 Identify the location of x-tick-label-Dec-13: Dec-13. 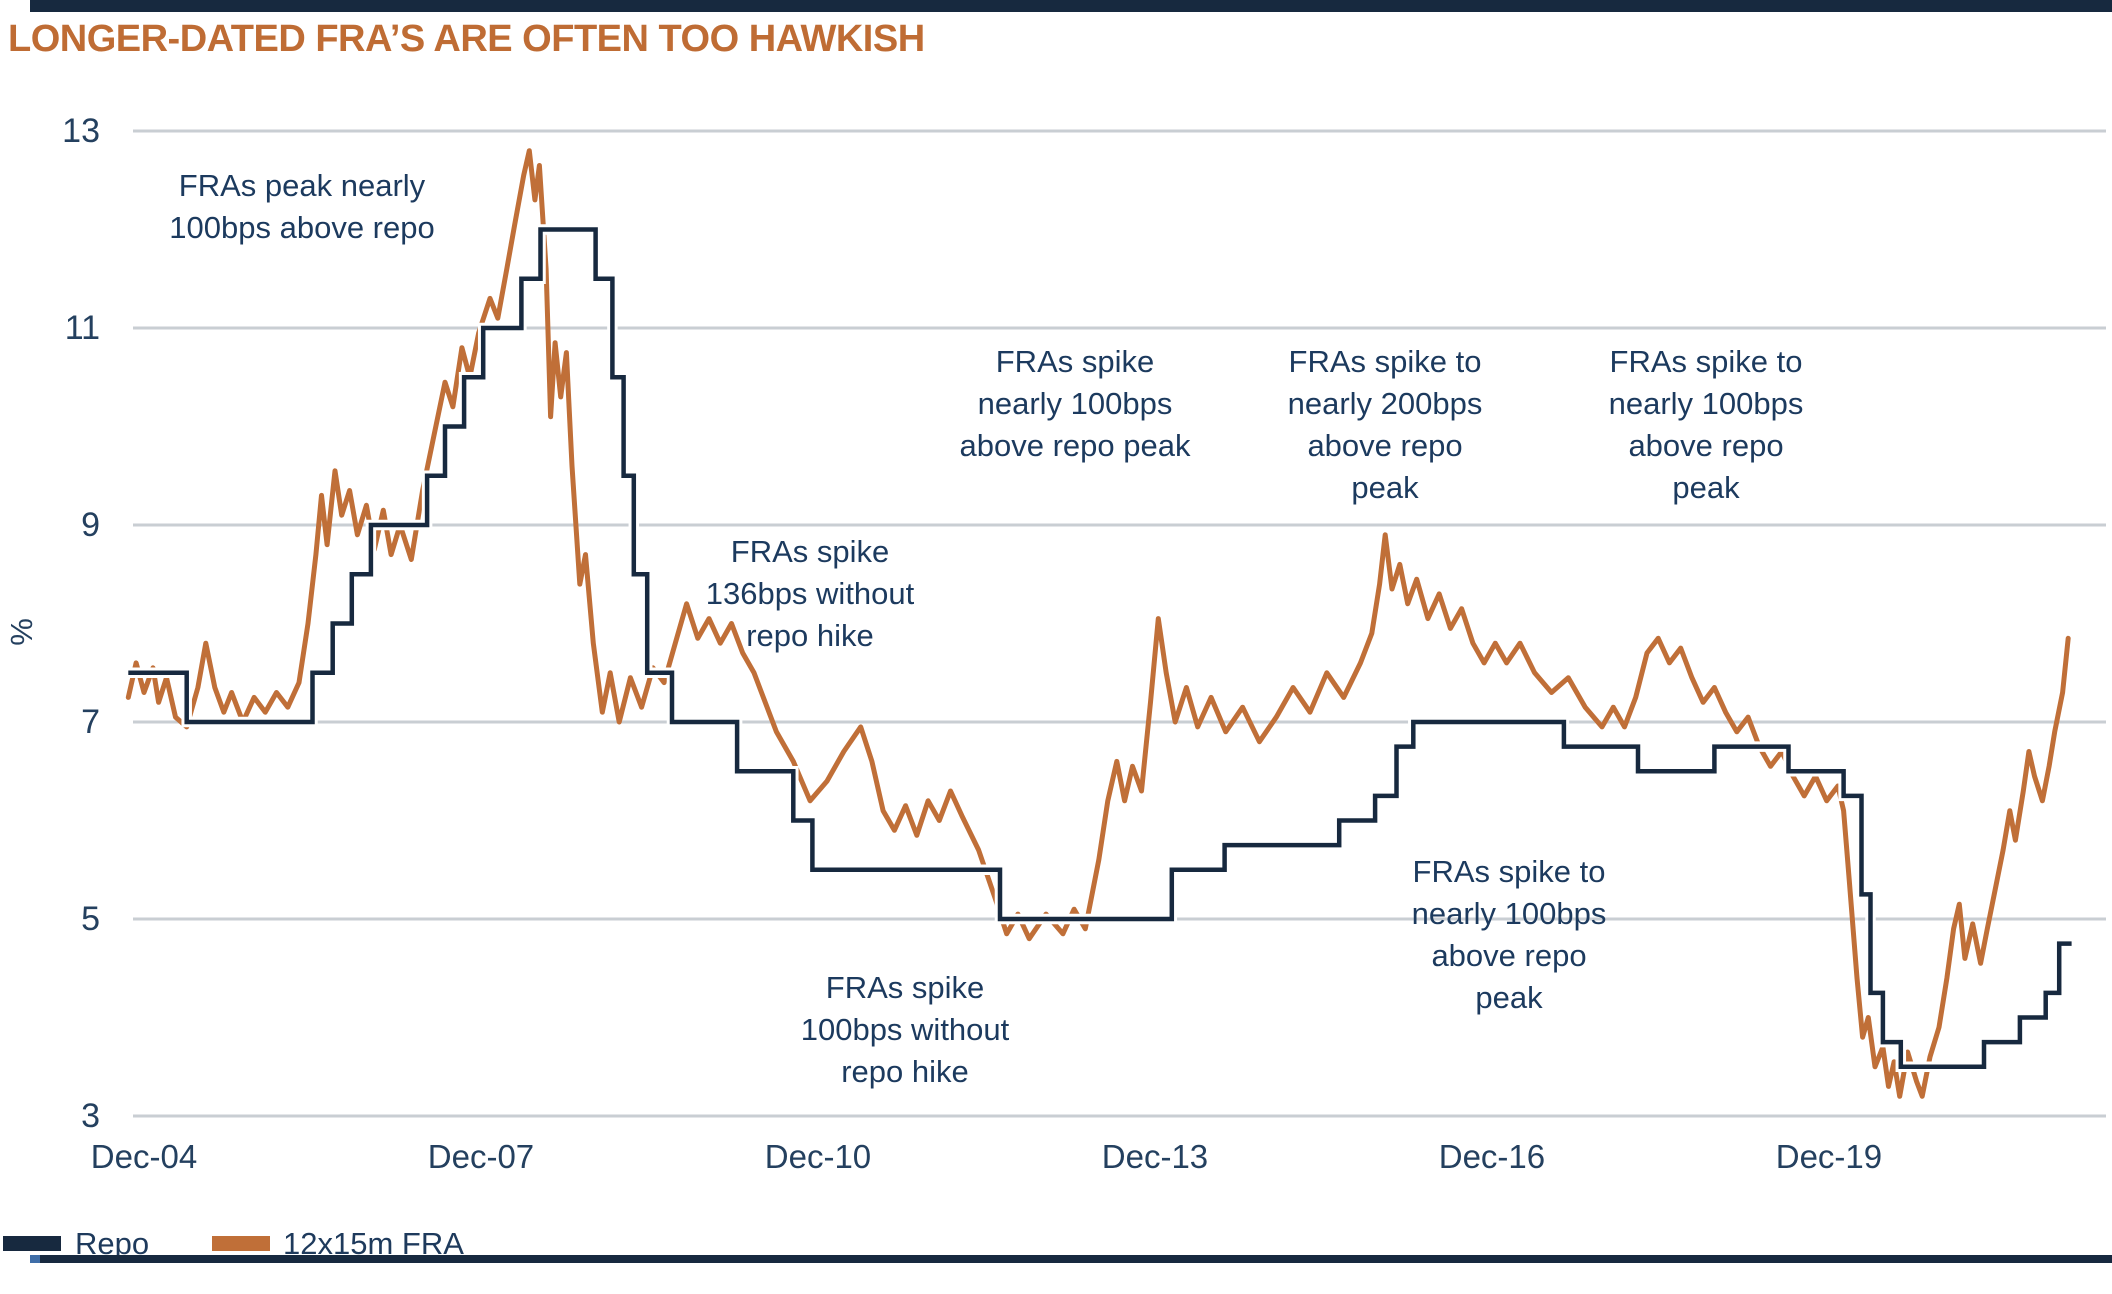
(1155, 1156).